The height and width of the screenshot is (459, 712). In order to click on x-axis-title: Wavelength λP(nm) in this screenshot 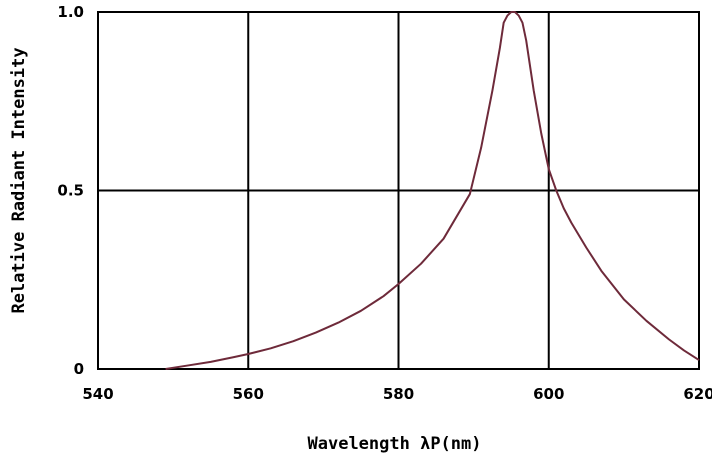, I will do `click(395, 444)`.